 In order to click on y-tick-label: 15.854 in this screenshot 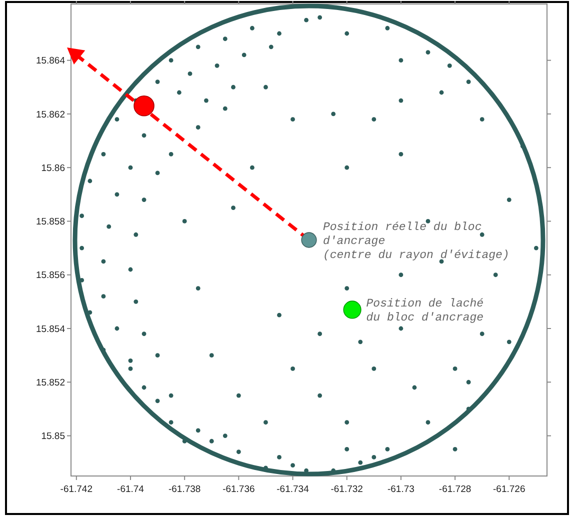, I will do `click(50, 329)`.